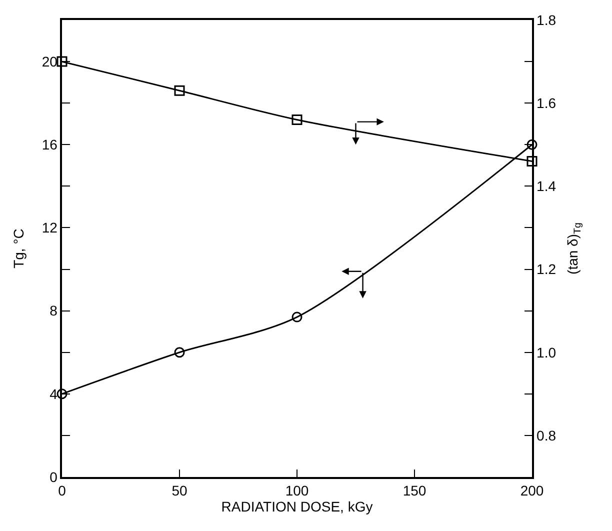  I want to click on y2-tick-label: 0.8, so click(546, 435).